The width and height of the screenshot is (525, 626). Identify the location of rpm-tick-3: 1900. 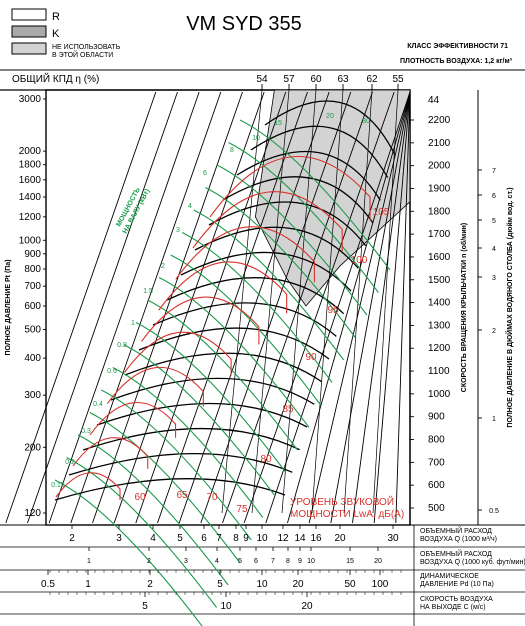
(439, 188).